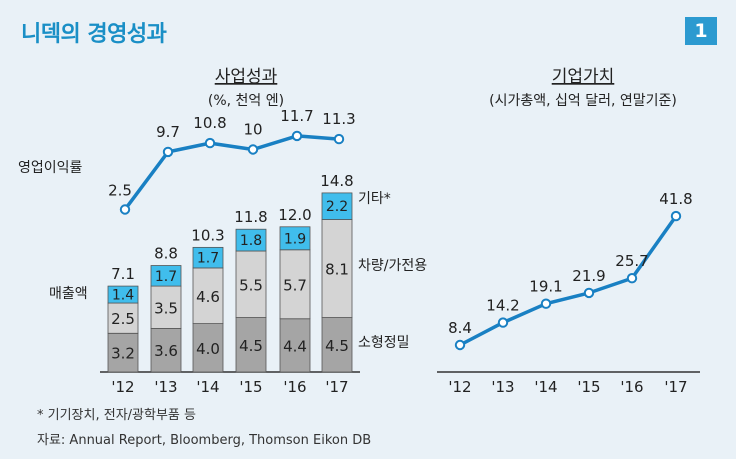  I want to click on enterprise-value-subtitle: (시가총액, 십억 달러, 연말기준), so click(583, 101).